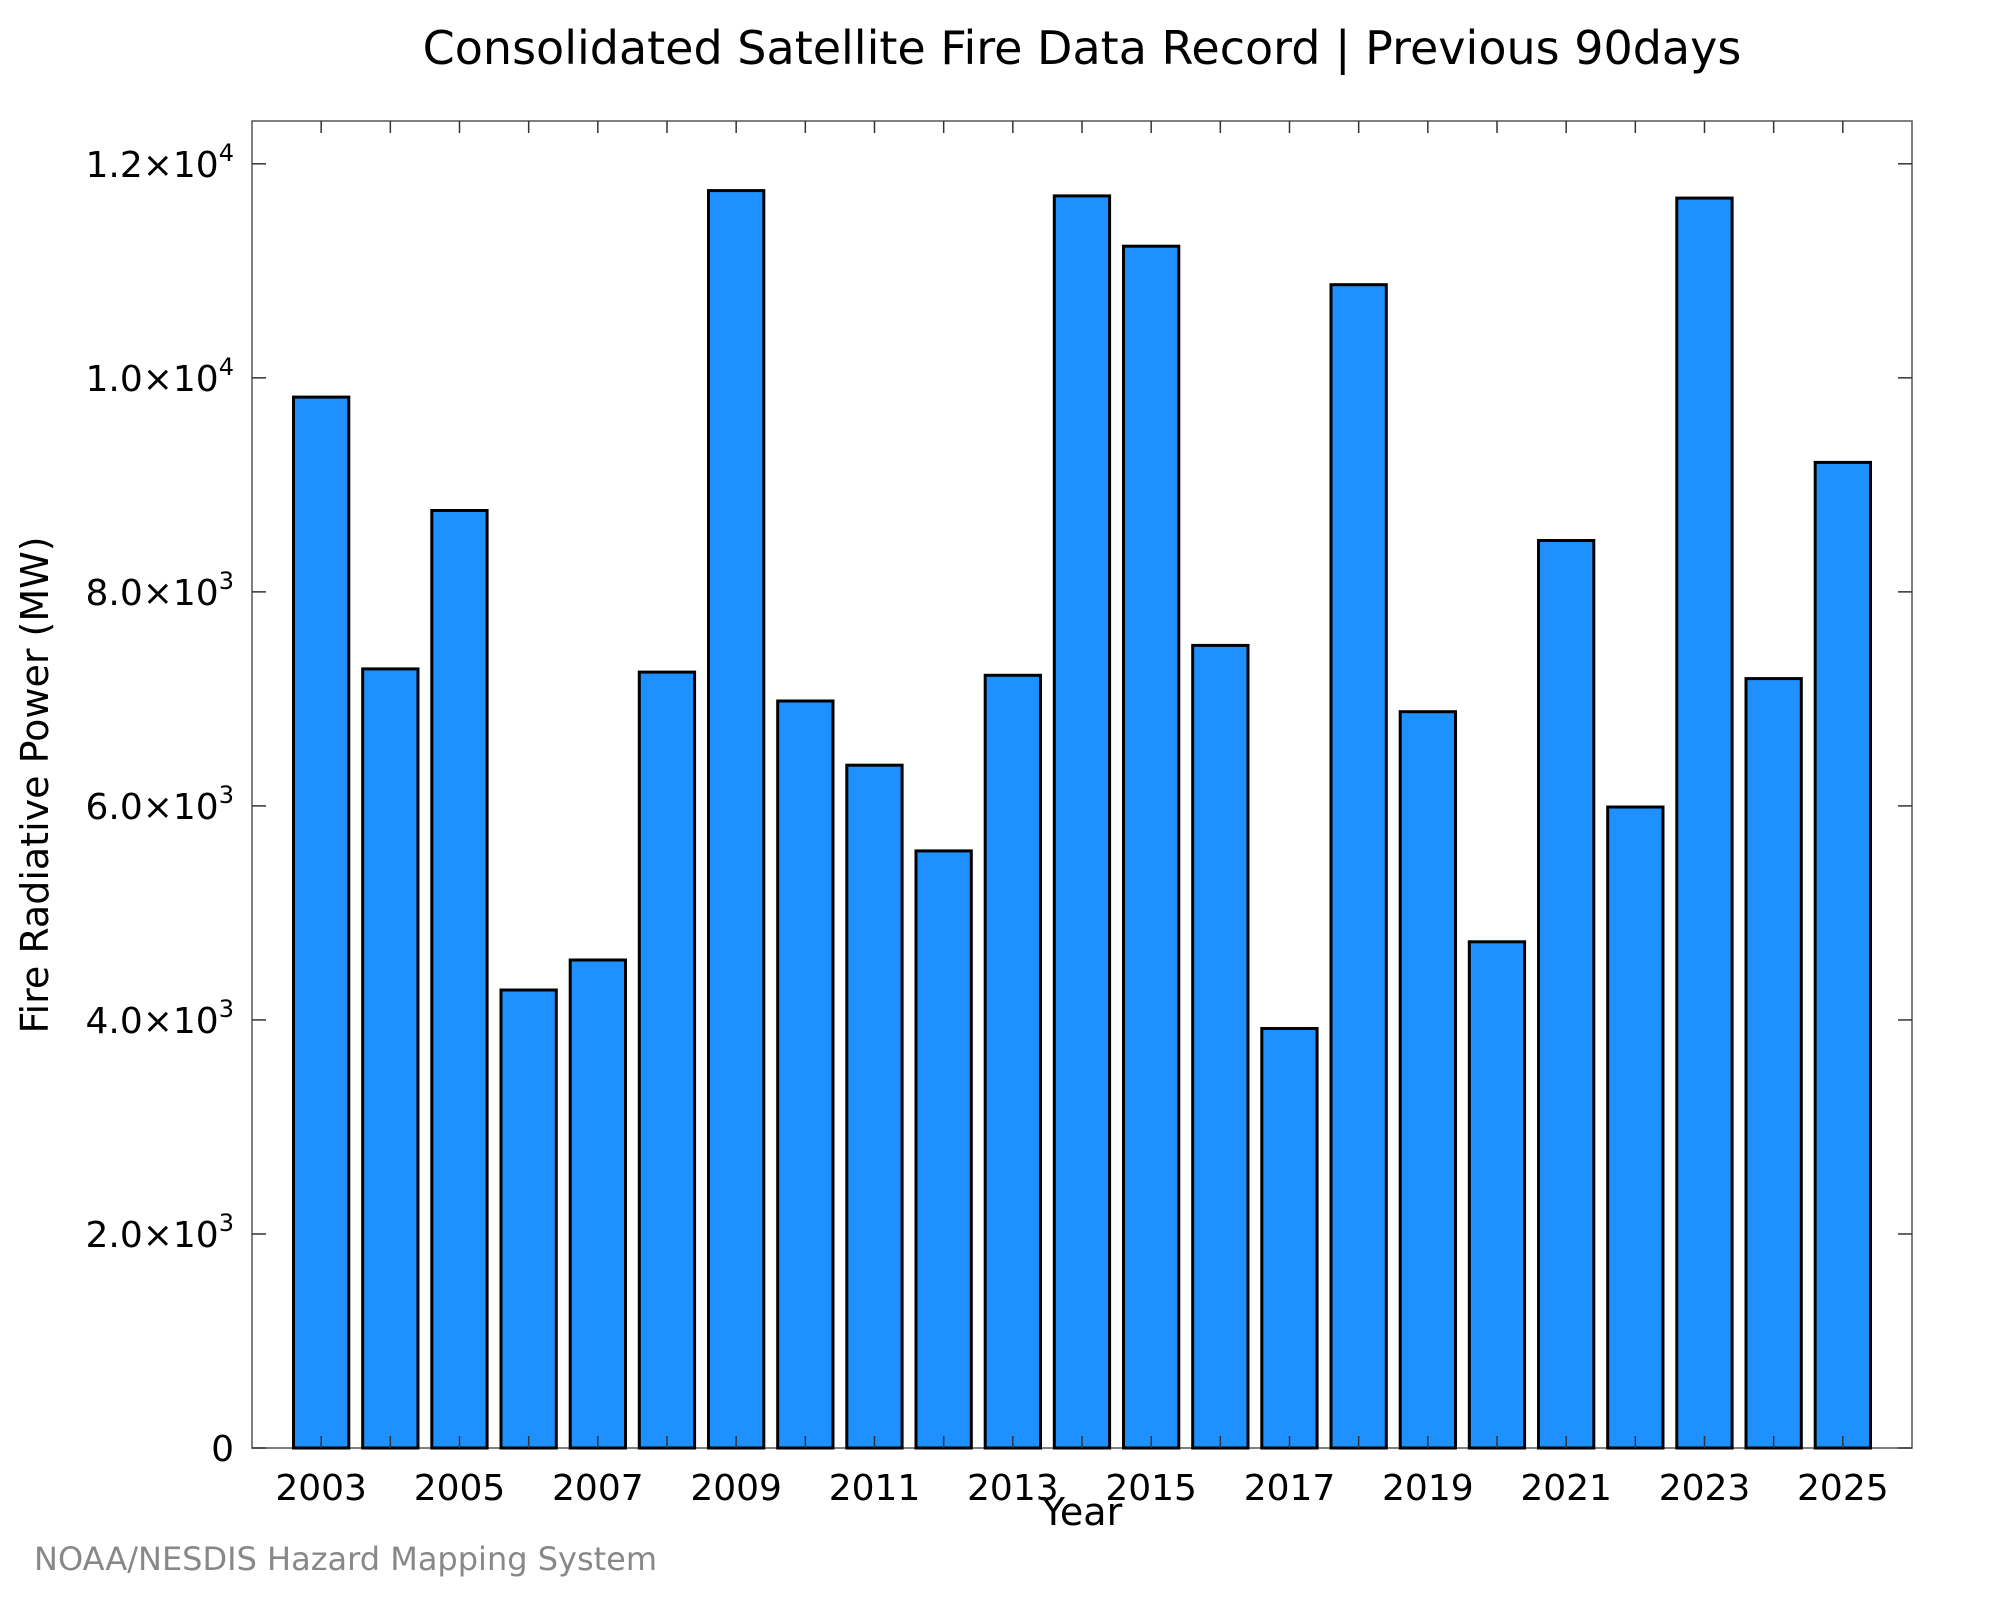  I want to click on bar-2016, so click(1220, 1046).